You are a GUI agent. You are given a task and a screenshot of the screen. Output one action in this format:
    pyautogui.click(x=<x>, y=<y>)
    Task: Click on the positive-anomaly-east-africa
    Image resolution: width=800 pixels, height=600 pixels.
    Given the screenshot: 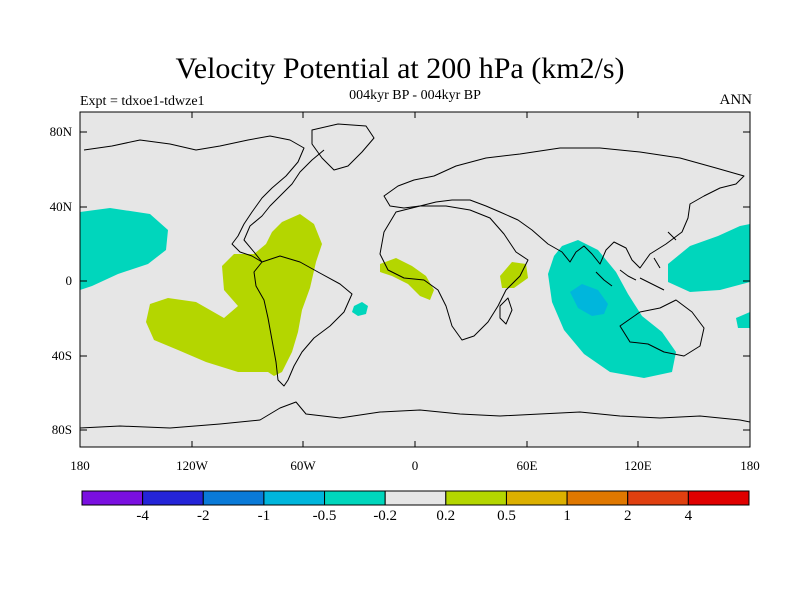 What is the action you would take?
    pyautogui.click(x=514, y=275)
    